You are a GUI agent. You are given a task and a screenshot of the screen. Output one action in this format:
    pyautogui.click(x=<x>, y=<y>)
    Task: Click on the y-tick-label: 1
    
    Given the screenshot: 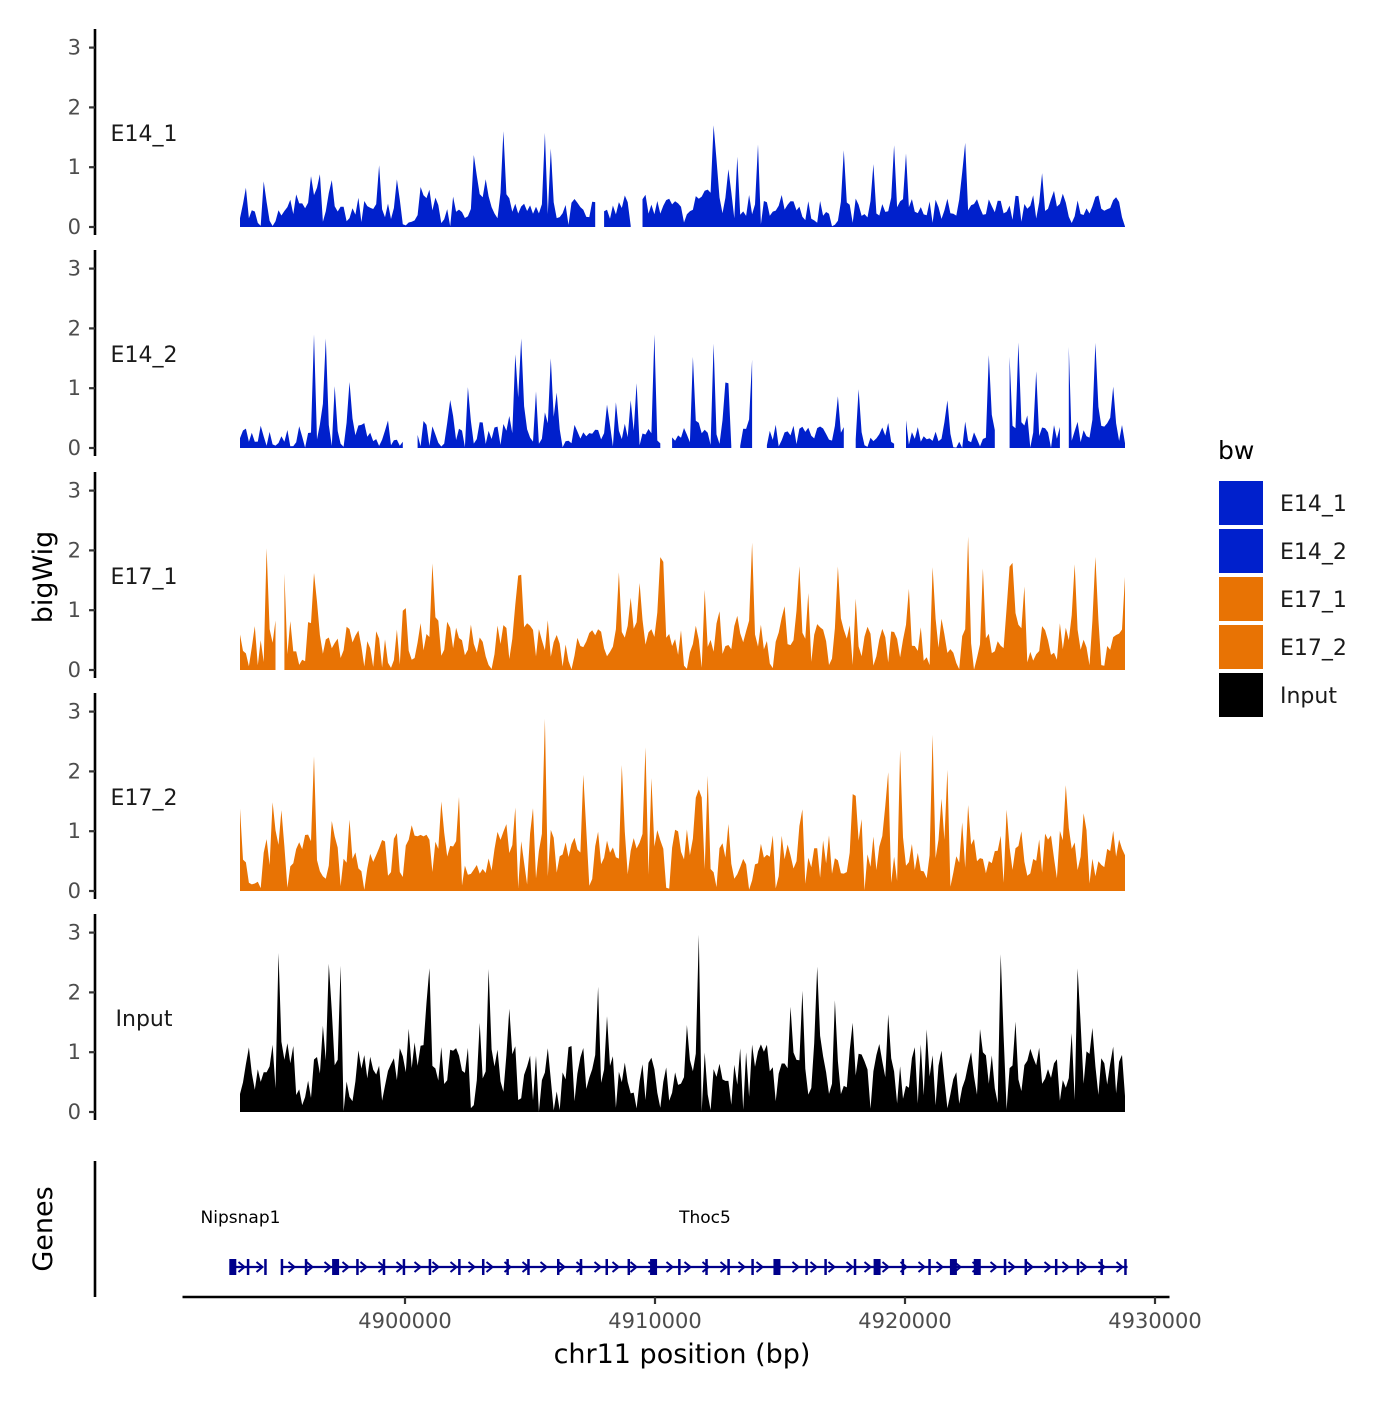 What is the action you would take?
    pyautogui.click(x=74, y=831)
    